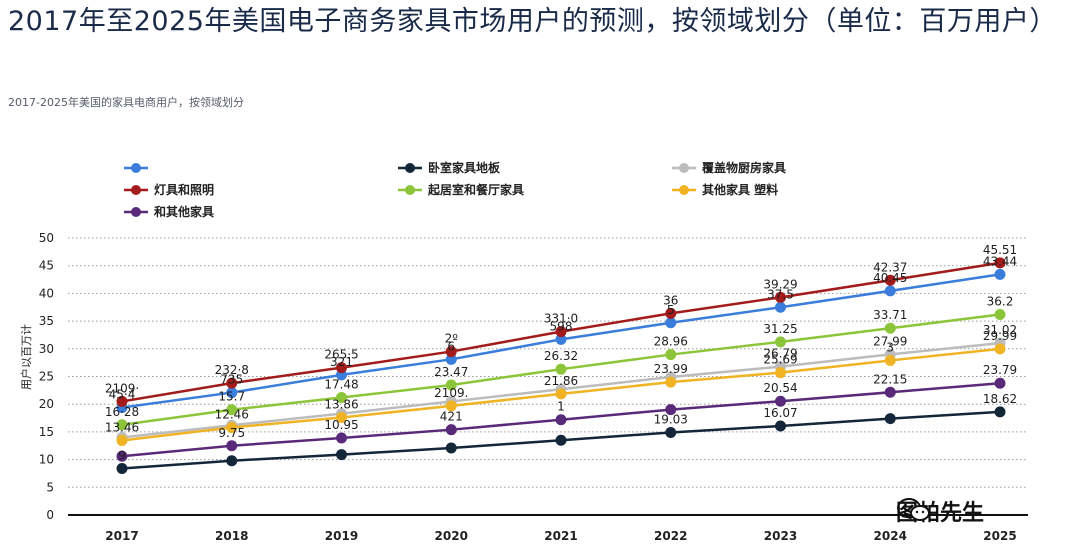 The width and height of the screenshot is (1080, 556). What do you see at coordinates (1000, 330) in the screenshot?
I see `data-label: 31.02` at bounding box center [1000, 330].